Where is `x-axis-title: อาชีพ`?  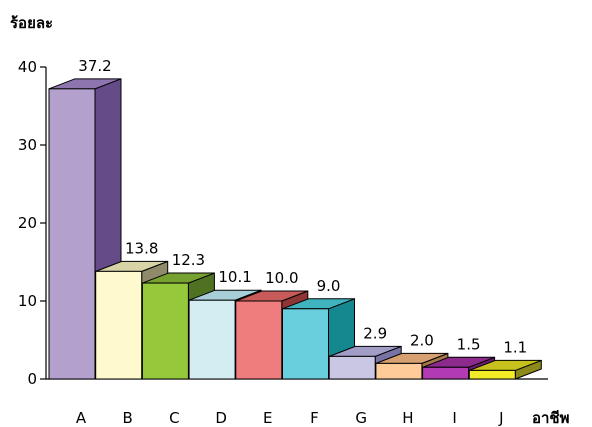 x-axis-title: อาชีพ is located at coordinates (551, 418).